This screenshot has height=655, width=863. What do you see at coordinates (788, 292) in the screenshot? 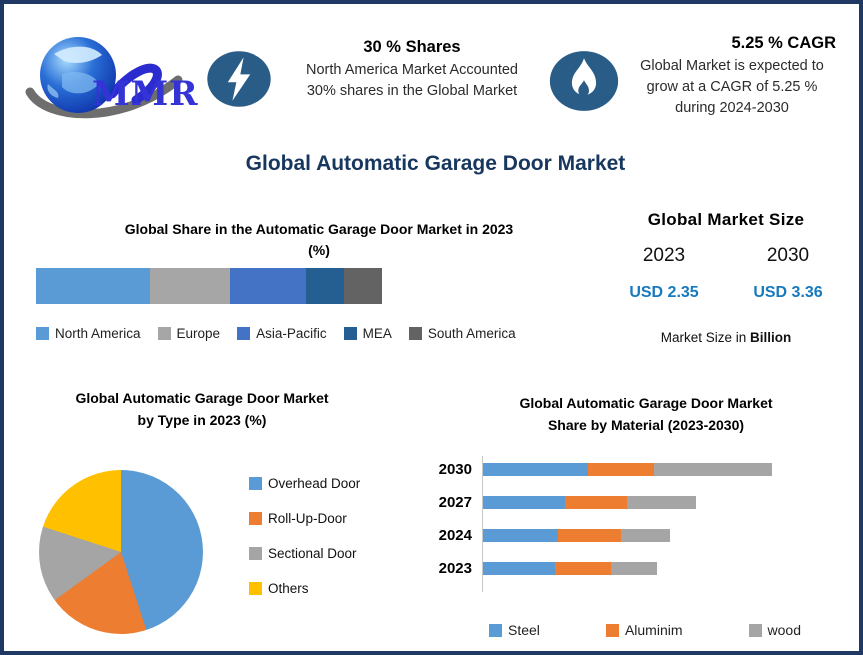
I see `market-value-2030: USD 3.36` at bounding box center [788, 292].